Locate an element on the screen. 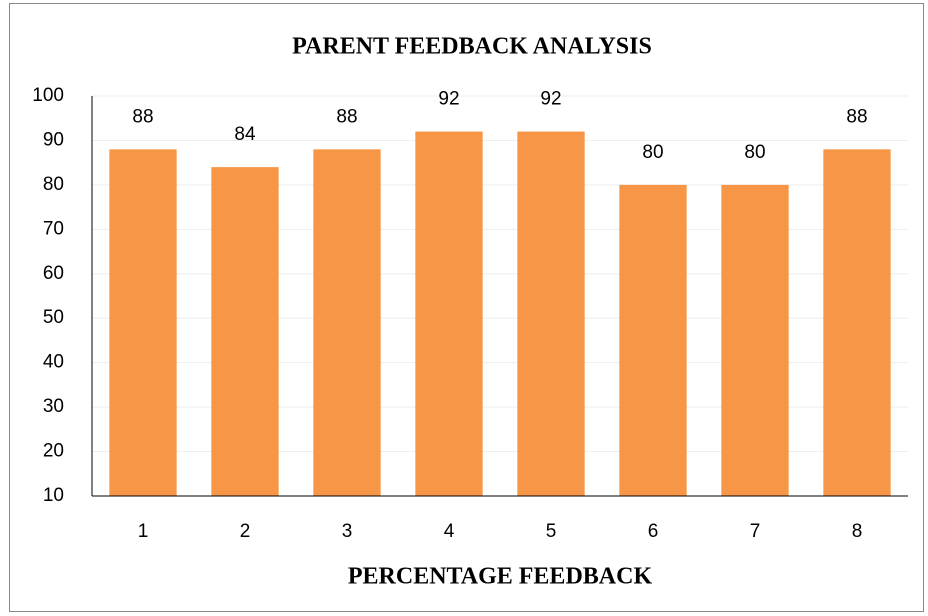  y-tick-label: 50 is located at coordinates (53, 317).